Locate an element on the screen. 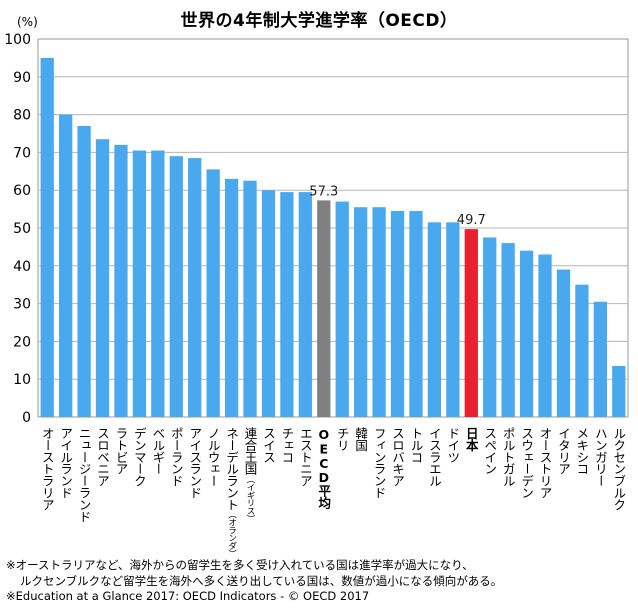 The width and height of the screenshot is (638, 608). x-tick-label: フィンランド is located at coordinates (379, 462).